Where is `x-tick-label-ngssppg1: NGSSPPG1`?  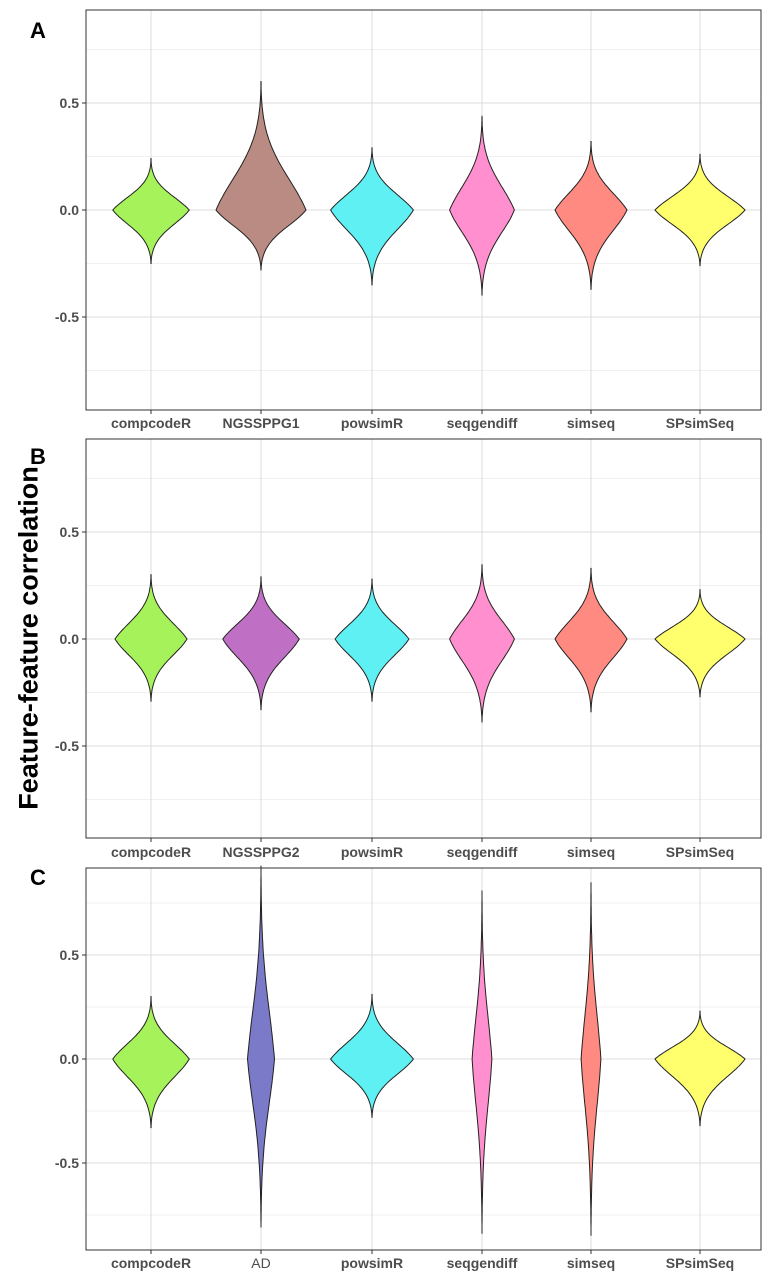 x-tick-label-ngssppg1: NGSSPPG1 is located at coordinates (260, 423).